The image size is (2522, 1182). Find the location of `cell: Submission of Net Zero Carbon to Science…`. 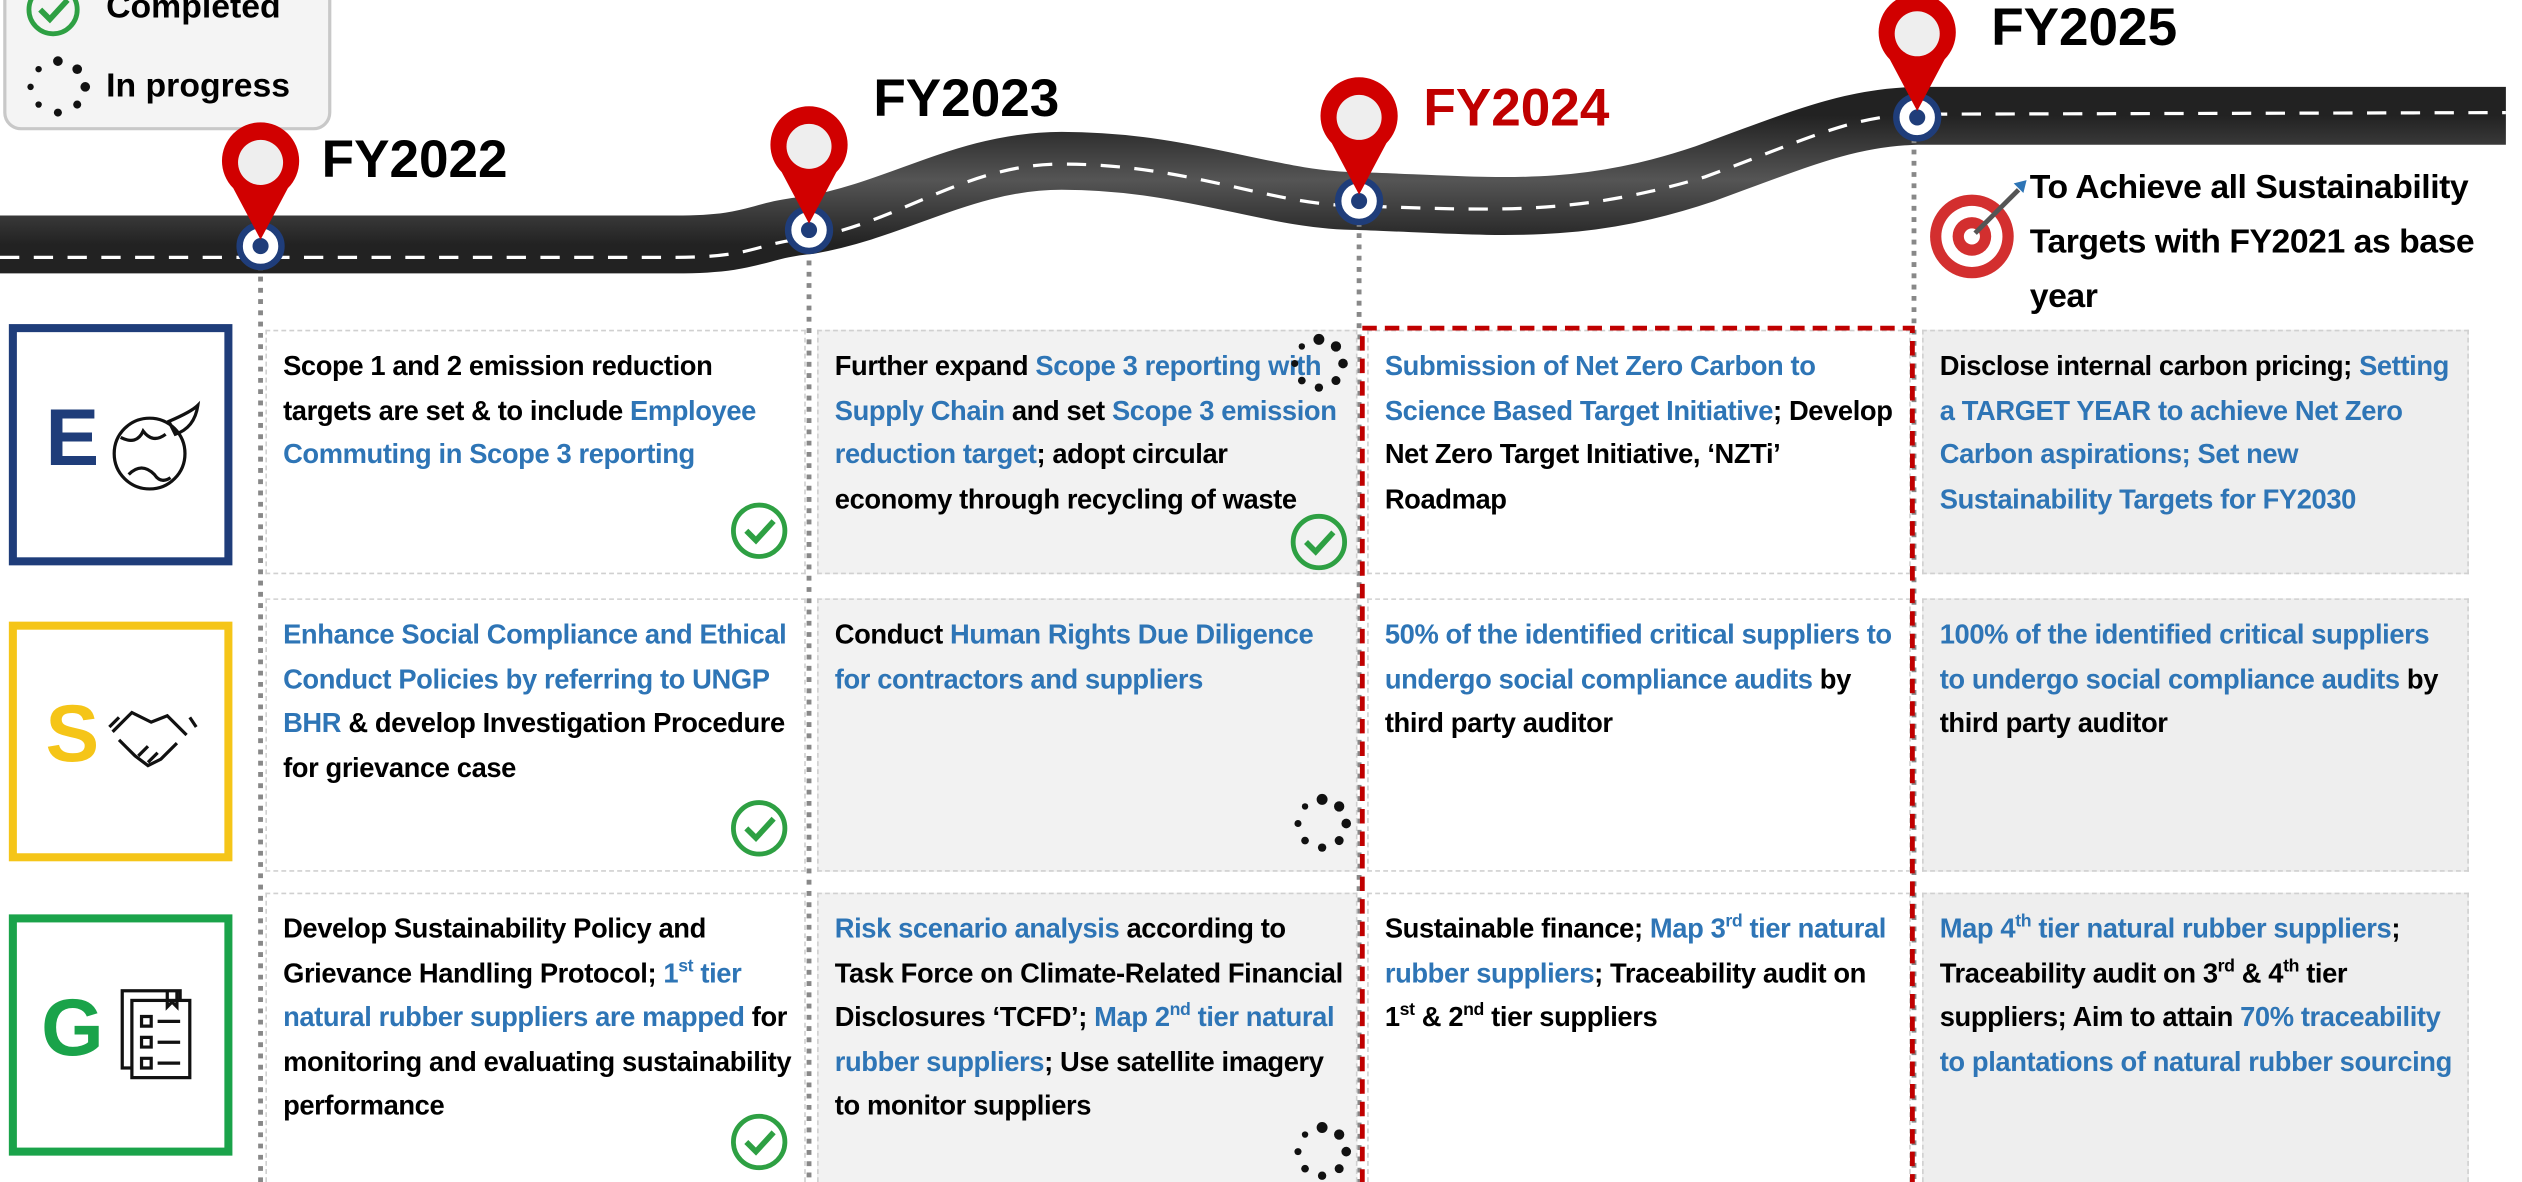

cell: Submission of Net Zero Carbon to Science… is located at coordinates (1639, 452).